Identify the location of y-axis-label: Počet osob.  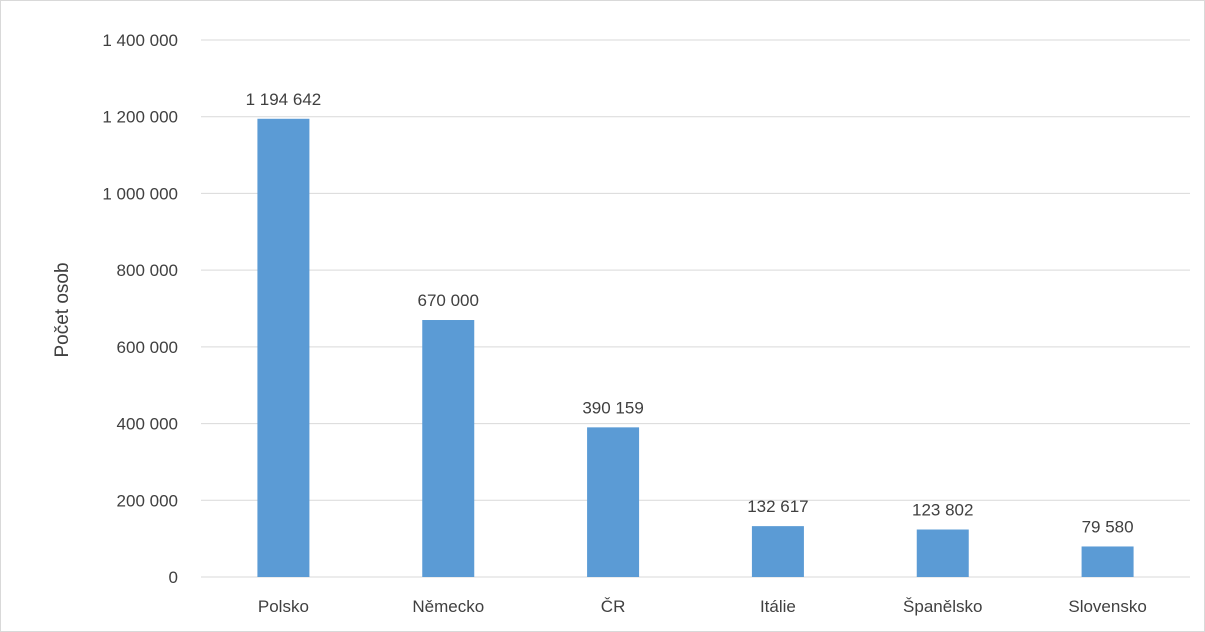
(62, 309).